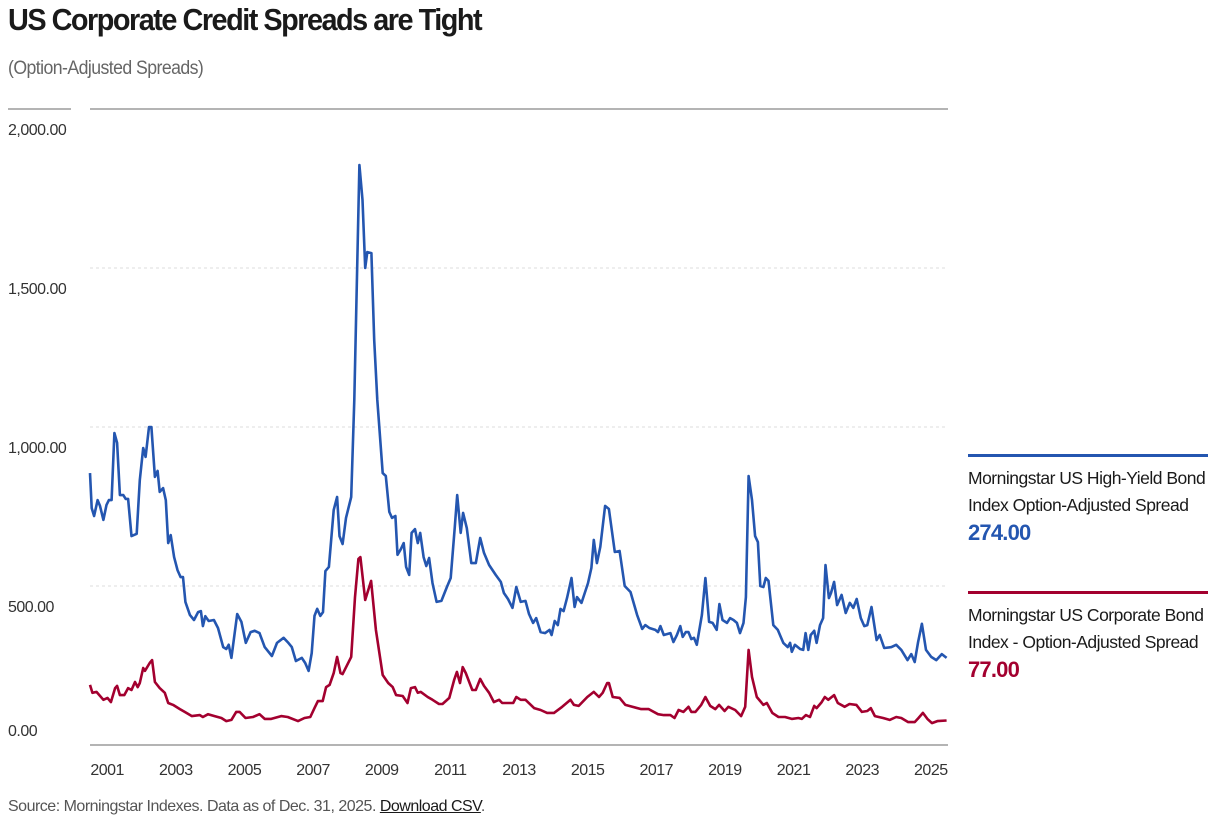 The height and width of the screenshot is (826, 1219). Describe the element at coordinates (1088, 592) in the screenshot. I see `legend-swatch-corporate` at that location.